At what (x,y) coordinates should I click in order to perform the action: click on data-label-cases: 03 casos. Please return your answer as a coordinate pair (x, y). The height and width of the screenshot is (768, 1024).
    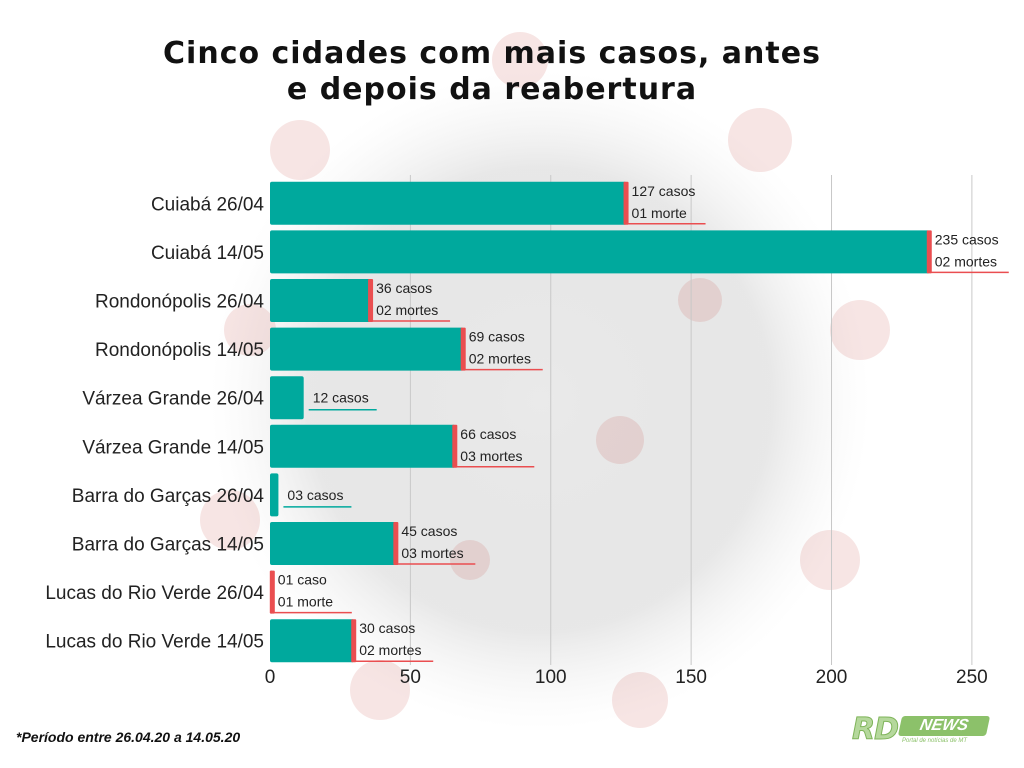
    Looking at the image, I should click on (315, 495).